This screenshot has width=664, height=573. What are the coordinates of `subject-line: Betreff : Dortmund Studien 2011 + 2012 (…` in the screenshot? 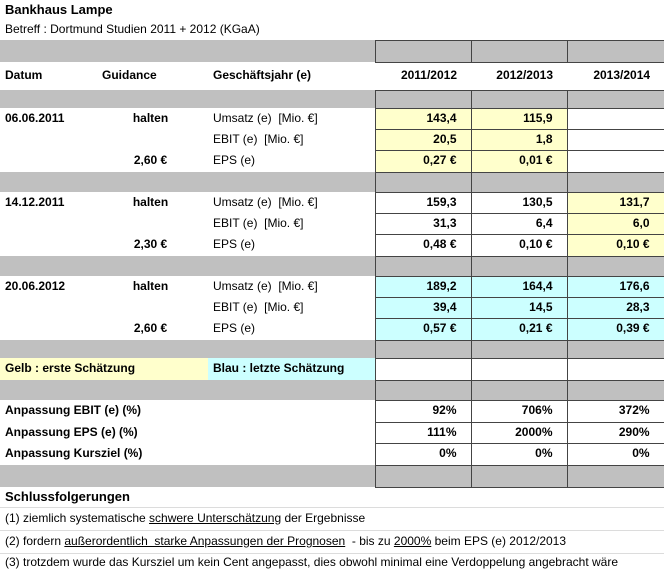 It's located at (132, 28).